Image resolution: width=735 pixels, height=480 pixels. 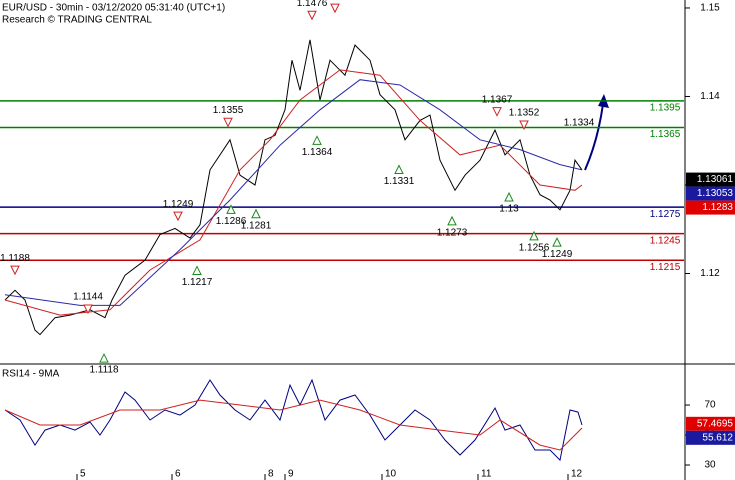 I want to click on last-value-label: 1.13061, so click(x=715, y=179).